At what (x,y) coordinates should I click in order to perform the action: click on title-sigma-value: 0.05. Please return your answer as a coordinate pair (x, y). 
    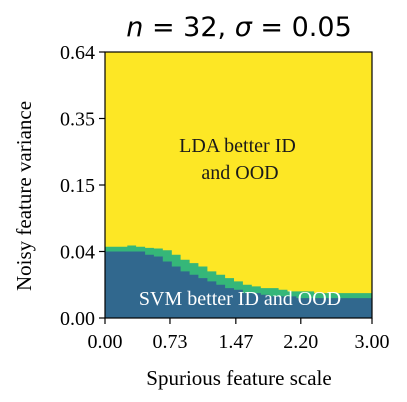
    Looking at the image, I should click on (322, 27).